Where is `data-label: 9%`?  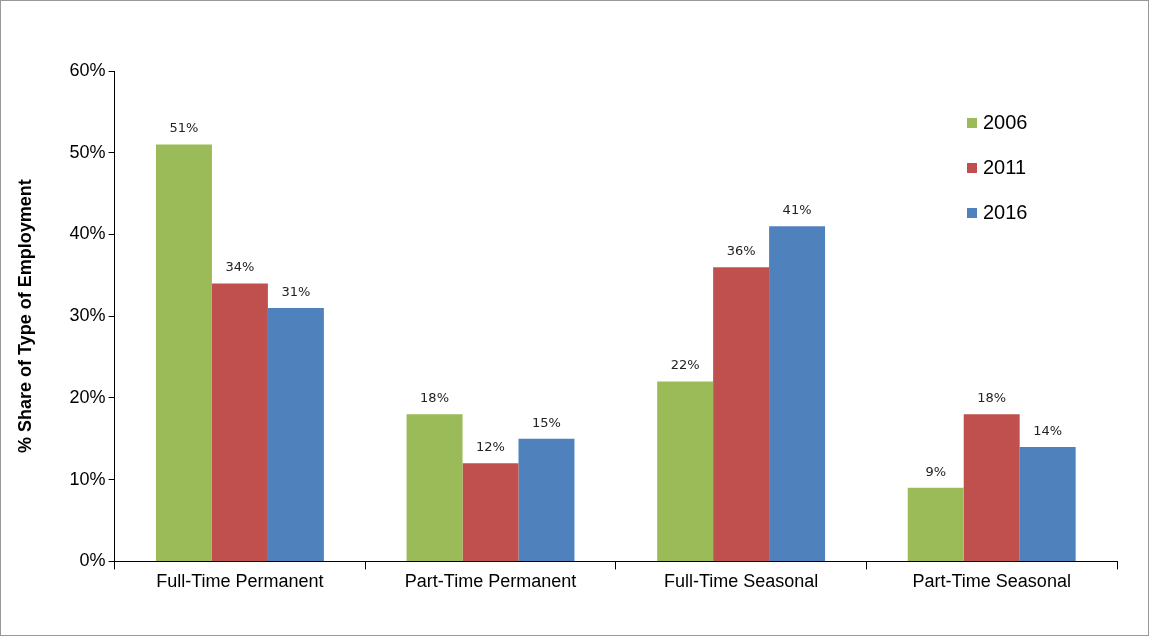
data-label: 9% is located at coordinates (936, 471).